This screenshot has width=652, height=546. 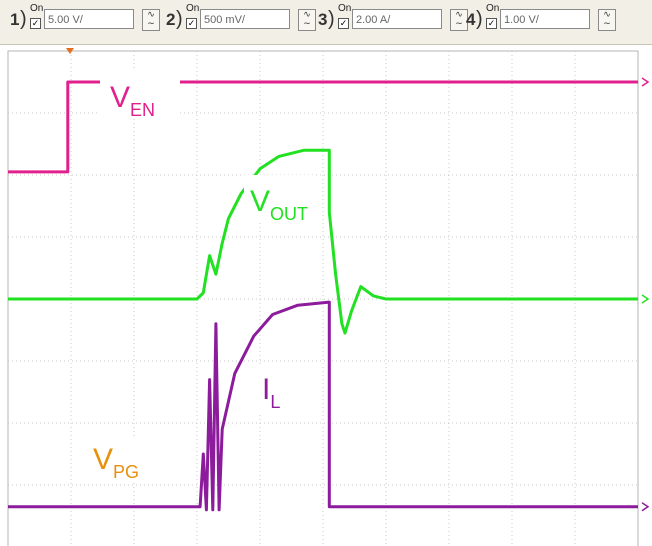 I want to click on channel-3-volts-field: 2.00 A/, so click(x=397, y=19).